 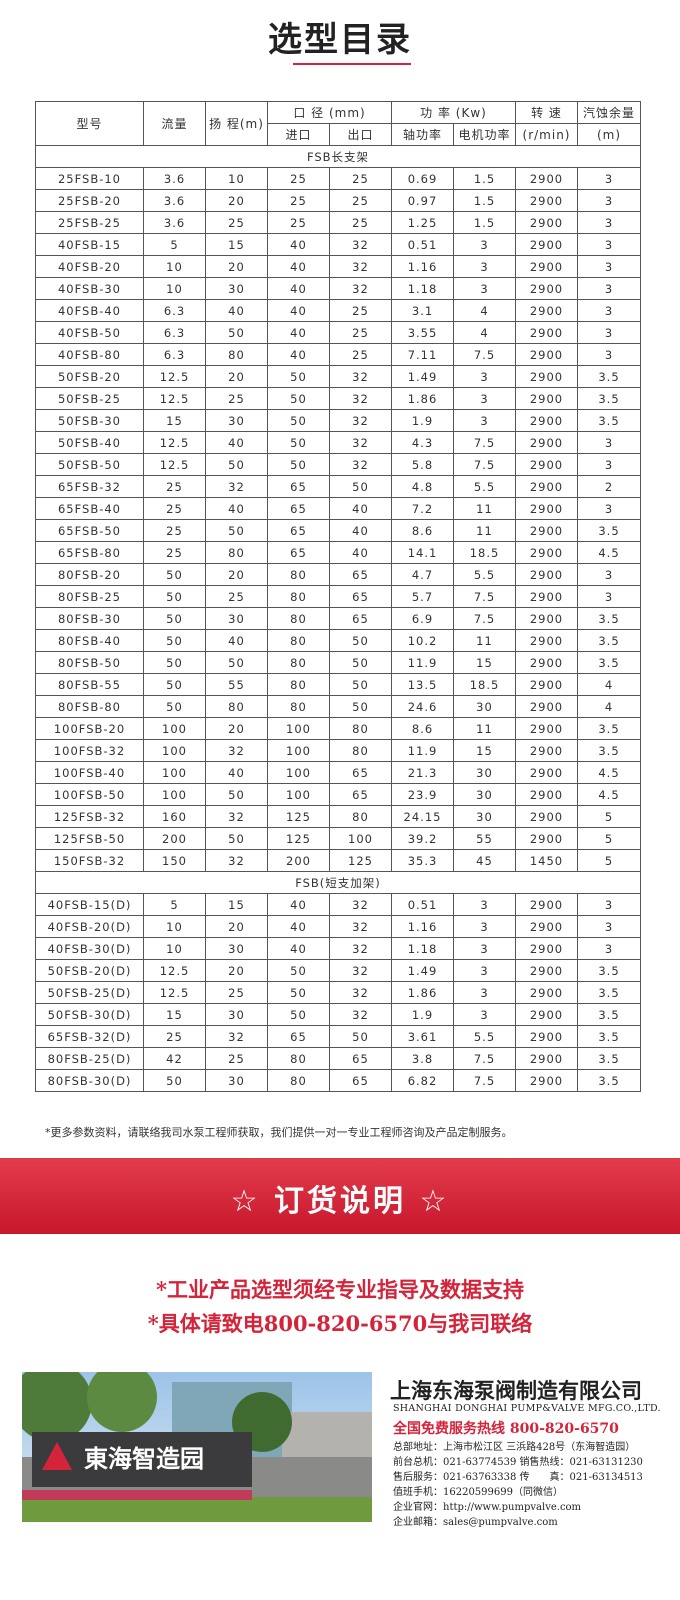 I want to click on table-cell: 6.82, so click(x=422, y=1080).